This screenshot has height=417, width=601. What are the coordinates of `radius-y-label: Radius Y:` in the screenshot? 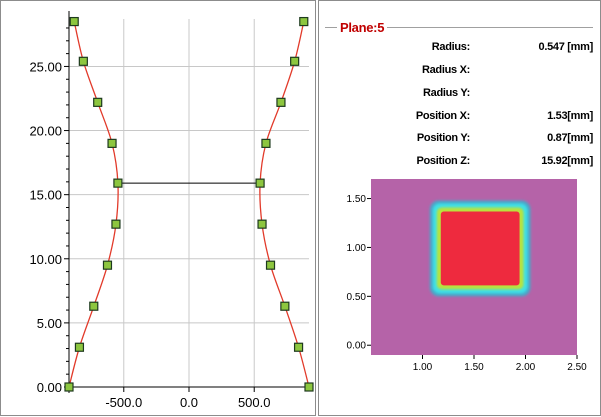 It's located at (446, 93).